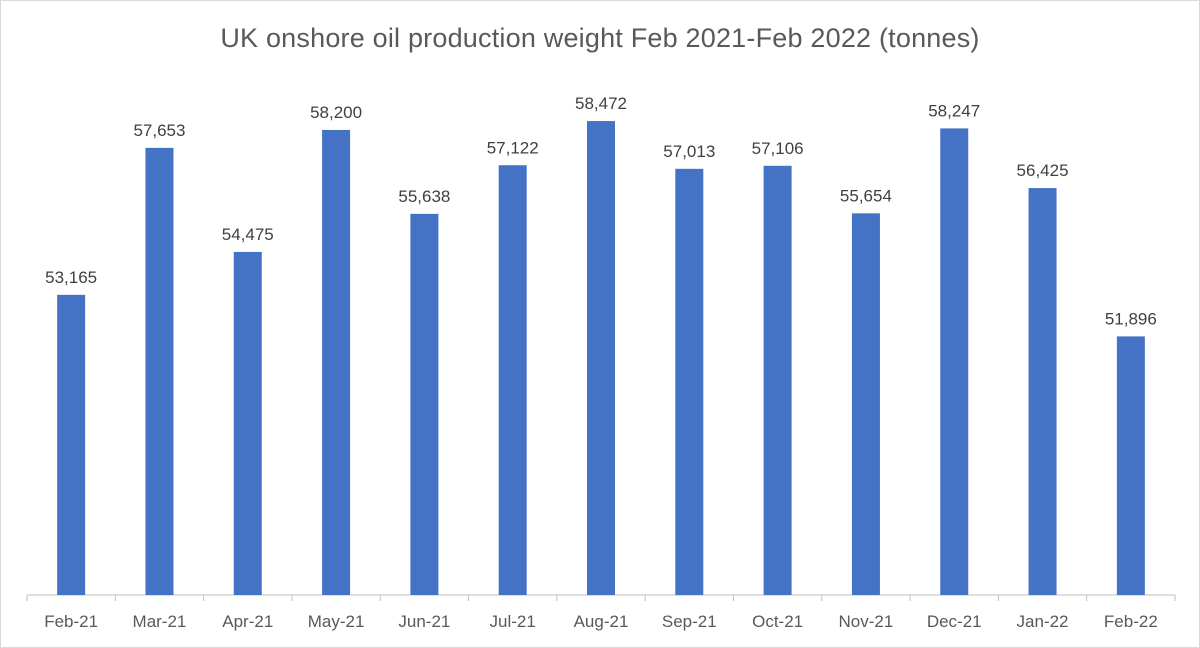 This screenshot has height=648, width=1200. I want to click on x-tick-label: Mar-21, so click(160, 621).